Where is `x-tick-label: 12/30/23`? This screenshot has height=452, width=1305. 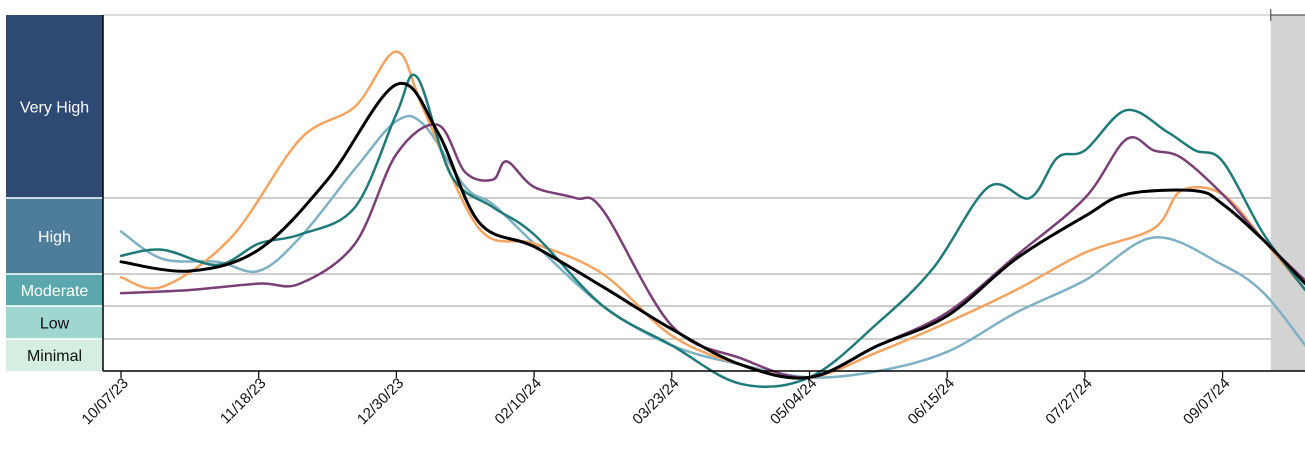
x-tick-label: 12/30/23 is located at coordinates (380, 401).